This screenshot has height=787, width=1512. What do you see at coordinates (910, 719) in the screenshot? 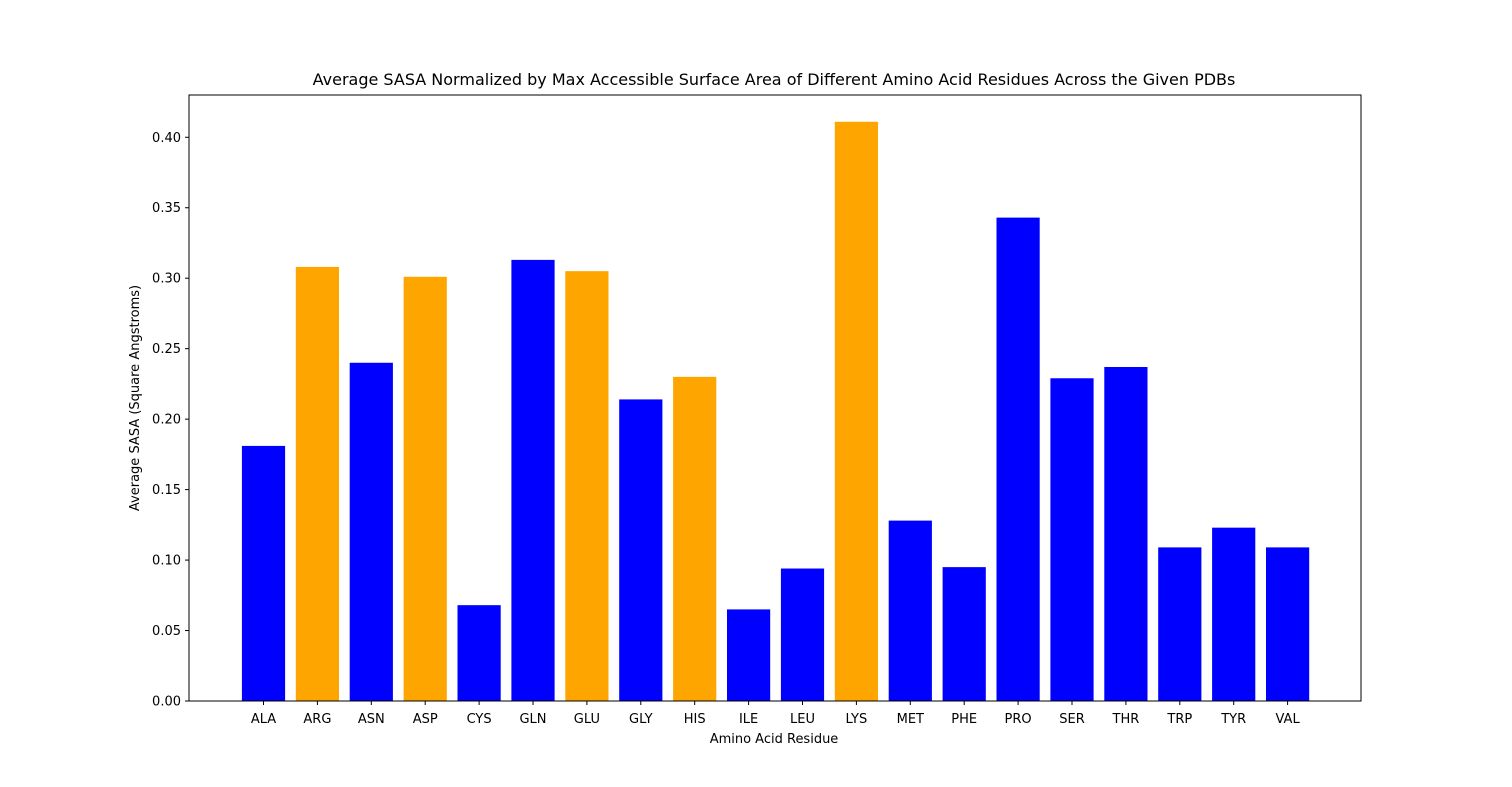
I see `x-tick-label: MET` at bounding box center [910, 719].